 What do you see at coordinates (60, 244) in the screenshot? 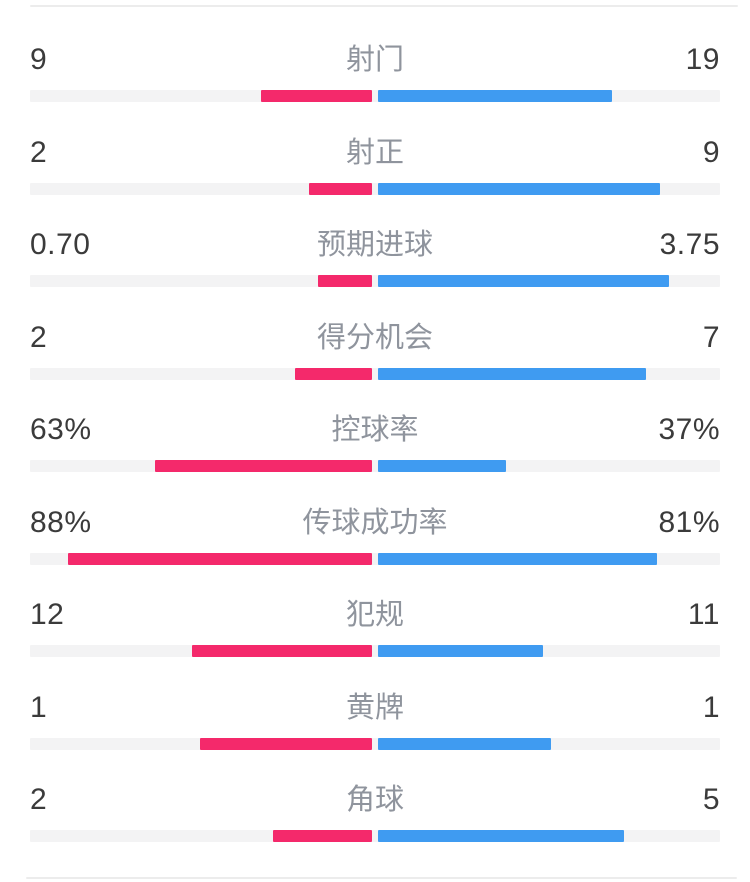
I see `home-value: 0.70` at bounding box center [60, 244].